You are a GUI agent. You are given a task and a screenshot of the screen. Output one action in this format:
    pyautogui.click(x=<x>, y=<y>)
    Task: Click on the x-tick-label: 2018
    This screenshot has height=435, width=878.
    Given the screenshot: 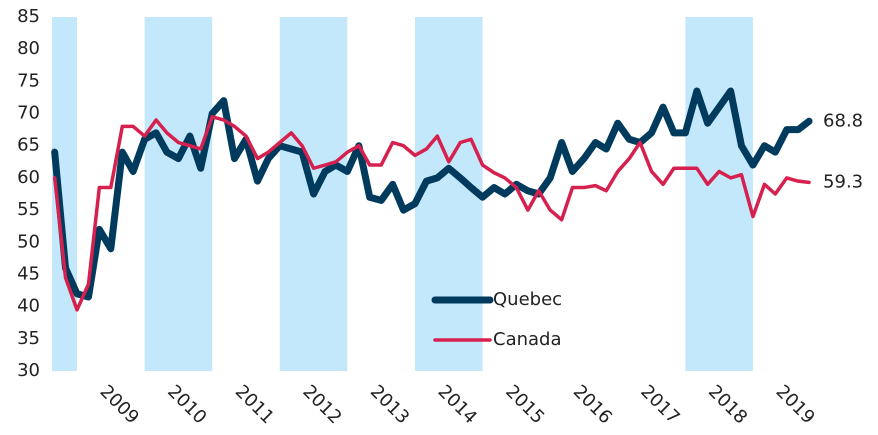 What is the action you would take?
    pyautogui.click(x=727, y=404)
    